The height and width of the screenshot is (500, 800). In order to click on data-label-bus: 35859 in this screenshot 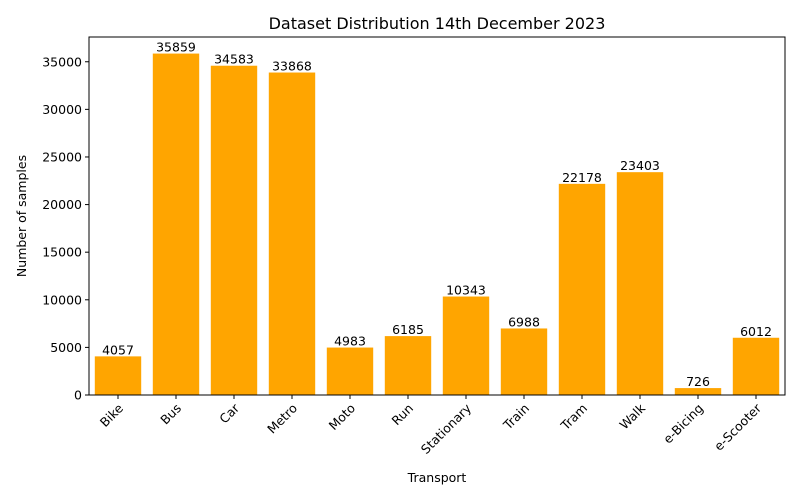, I will do `click(176, 47)`.